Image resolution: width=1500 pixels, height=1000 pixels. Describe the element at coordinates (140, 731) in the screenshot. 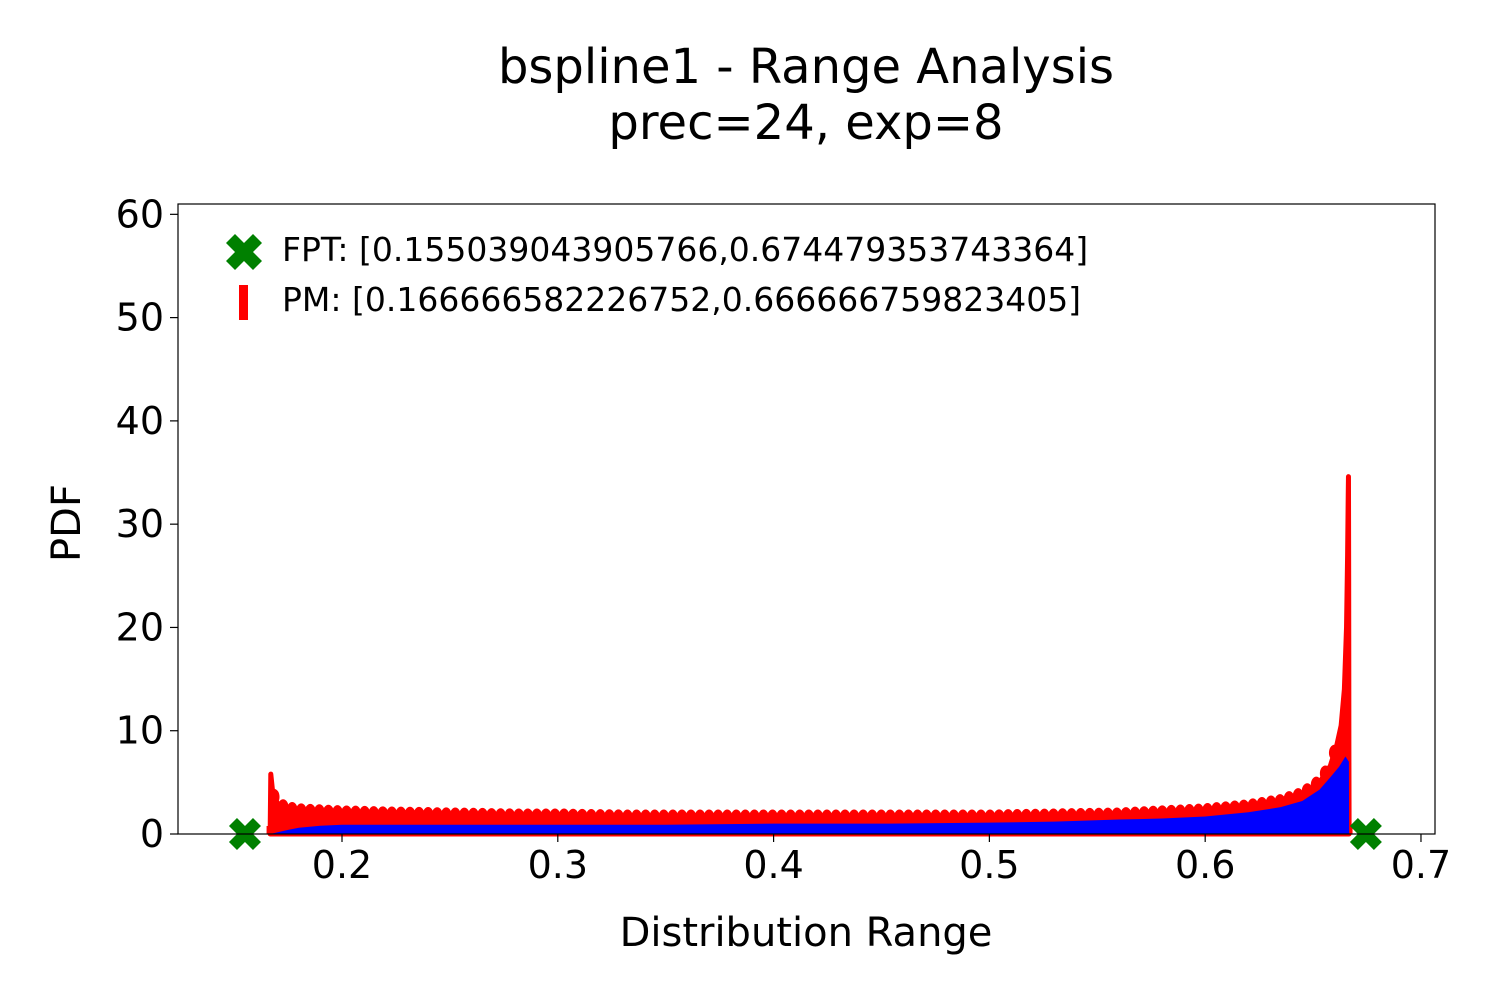

I see `y-tick-label: 10` at that location.